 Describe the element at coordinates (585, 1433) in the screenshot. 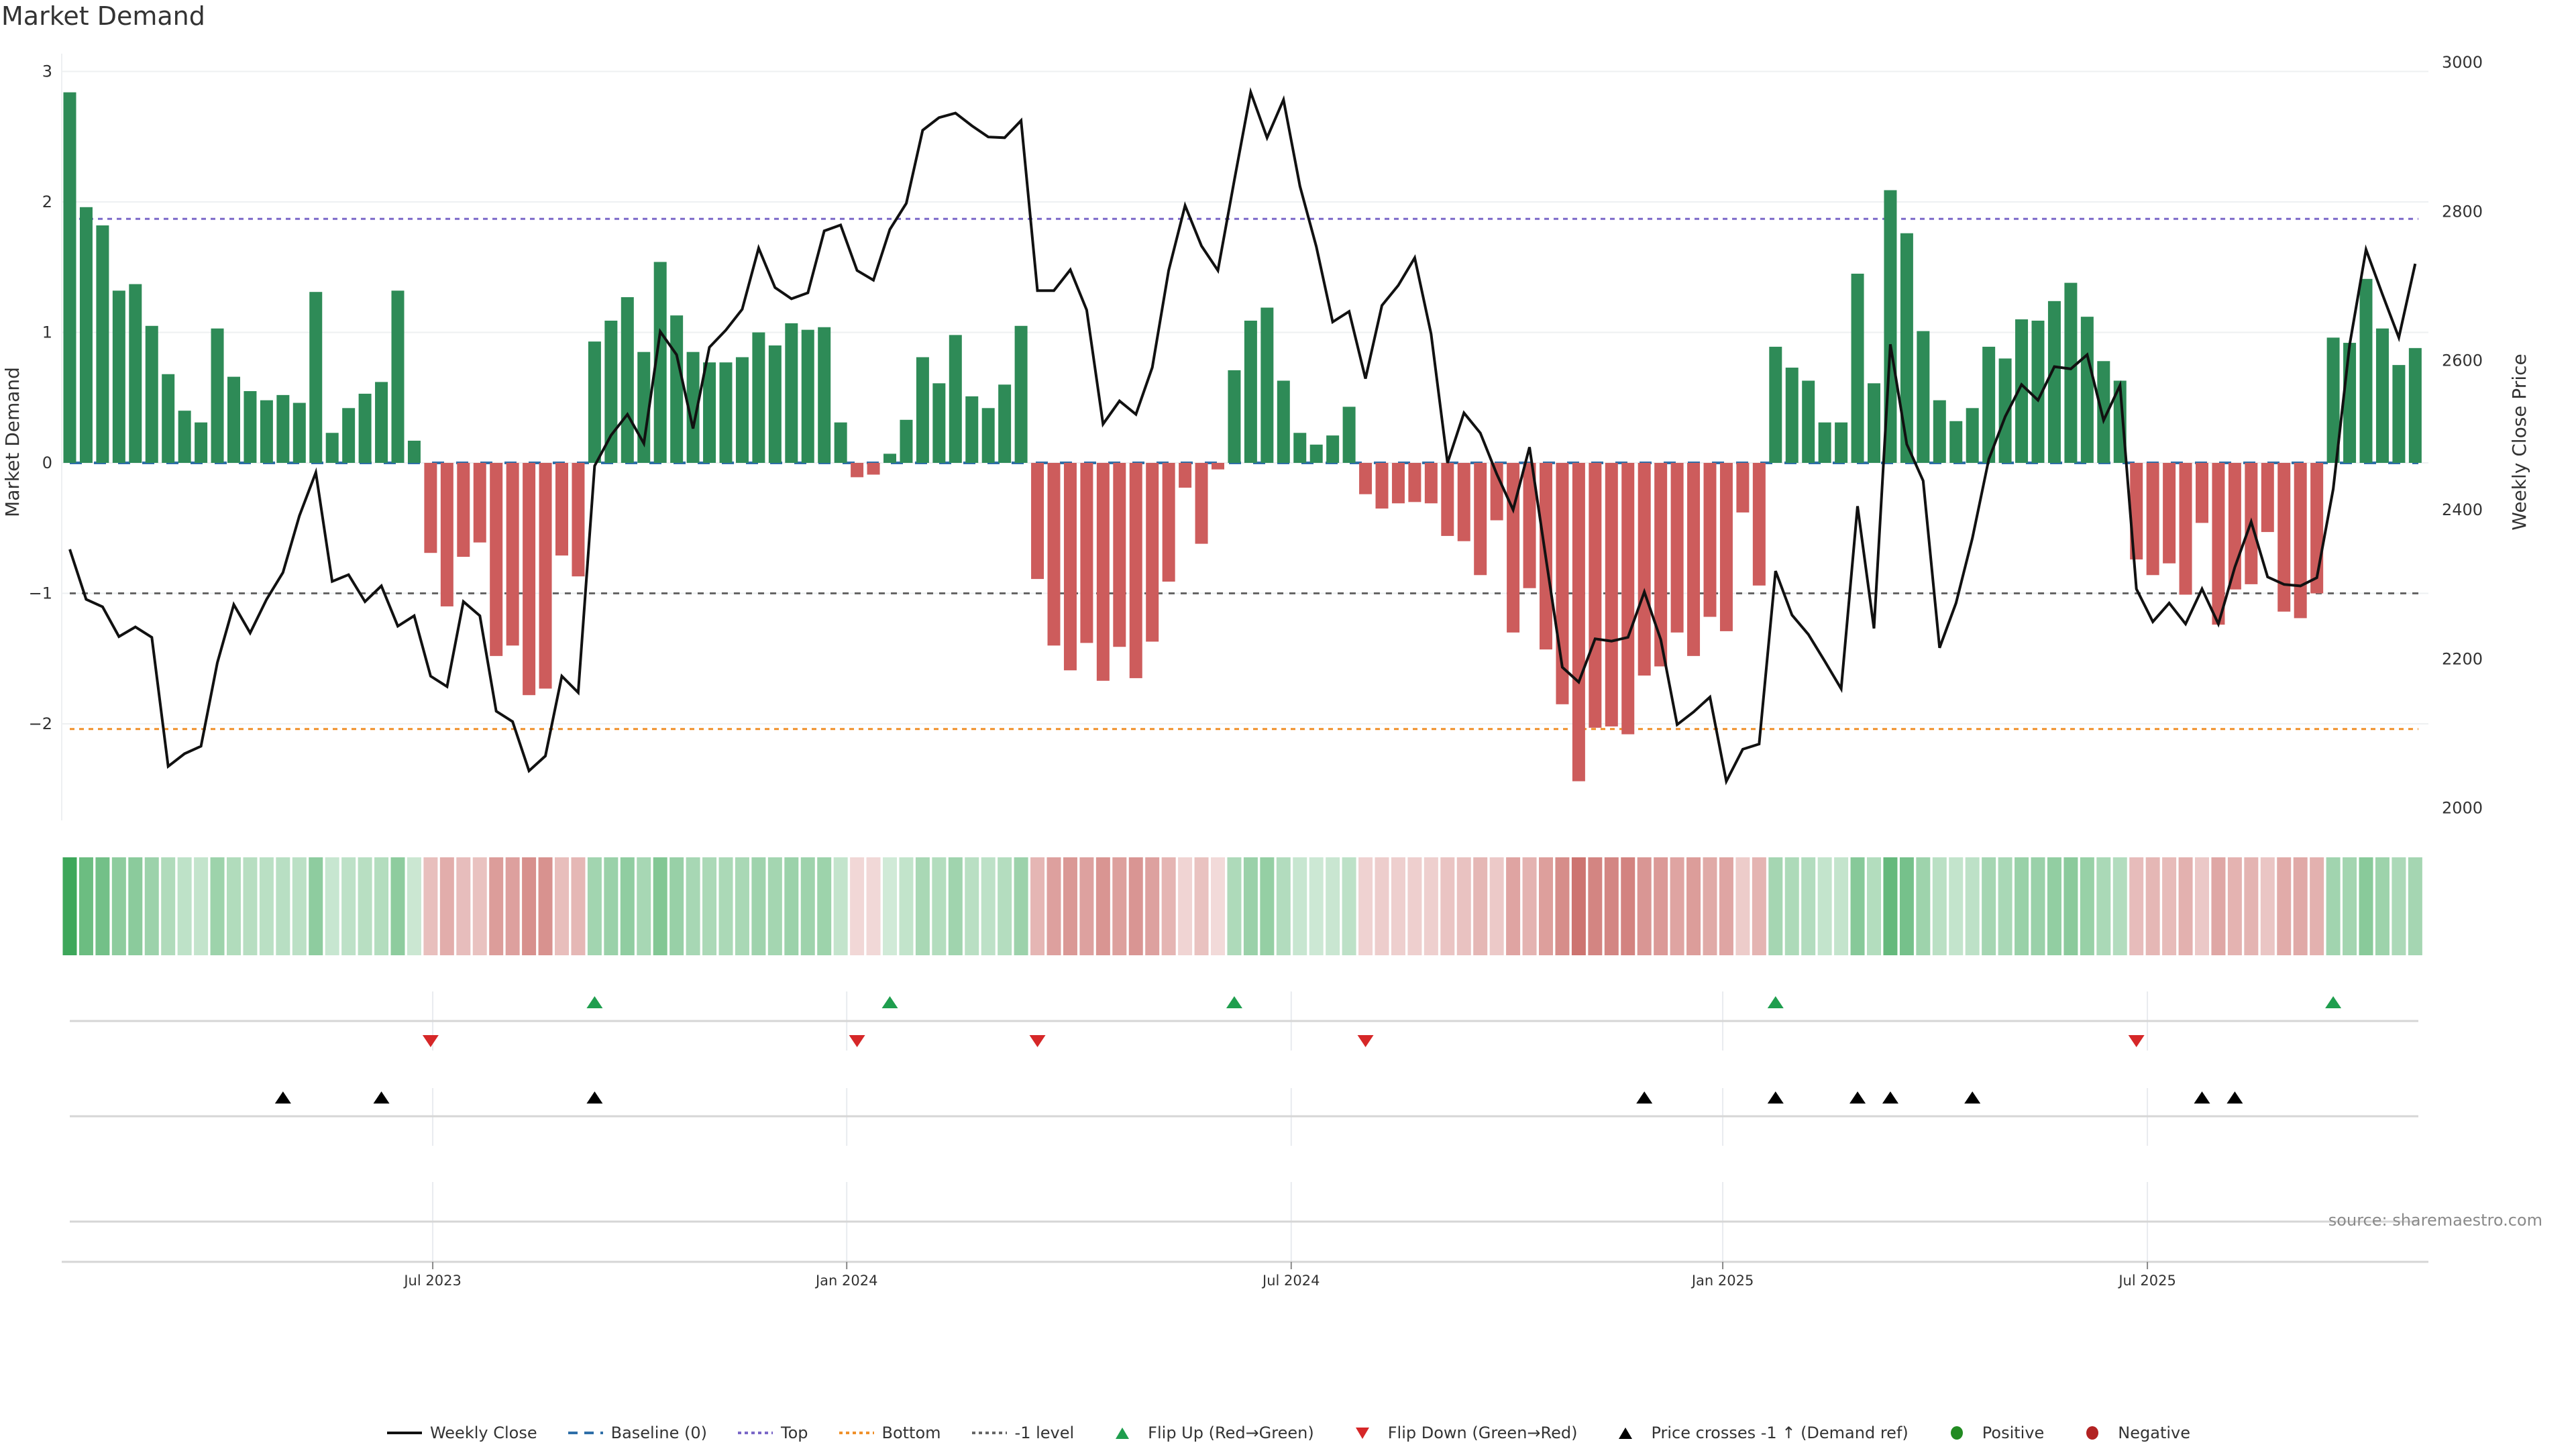

I see `legend-dash-icon` at that location.